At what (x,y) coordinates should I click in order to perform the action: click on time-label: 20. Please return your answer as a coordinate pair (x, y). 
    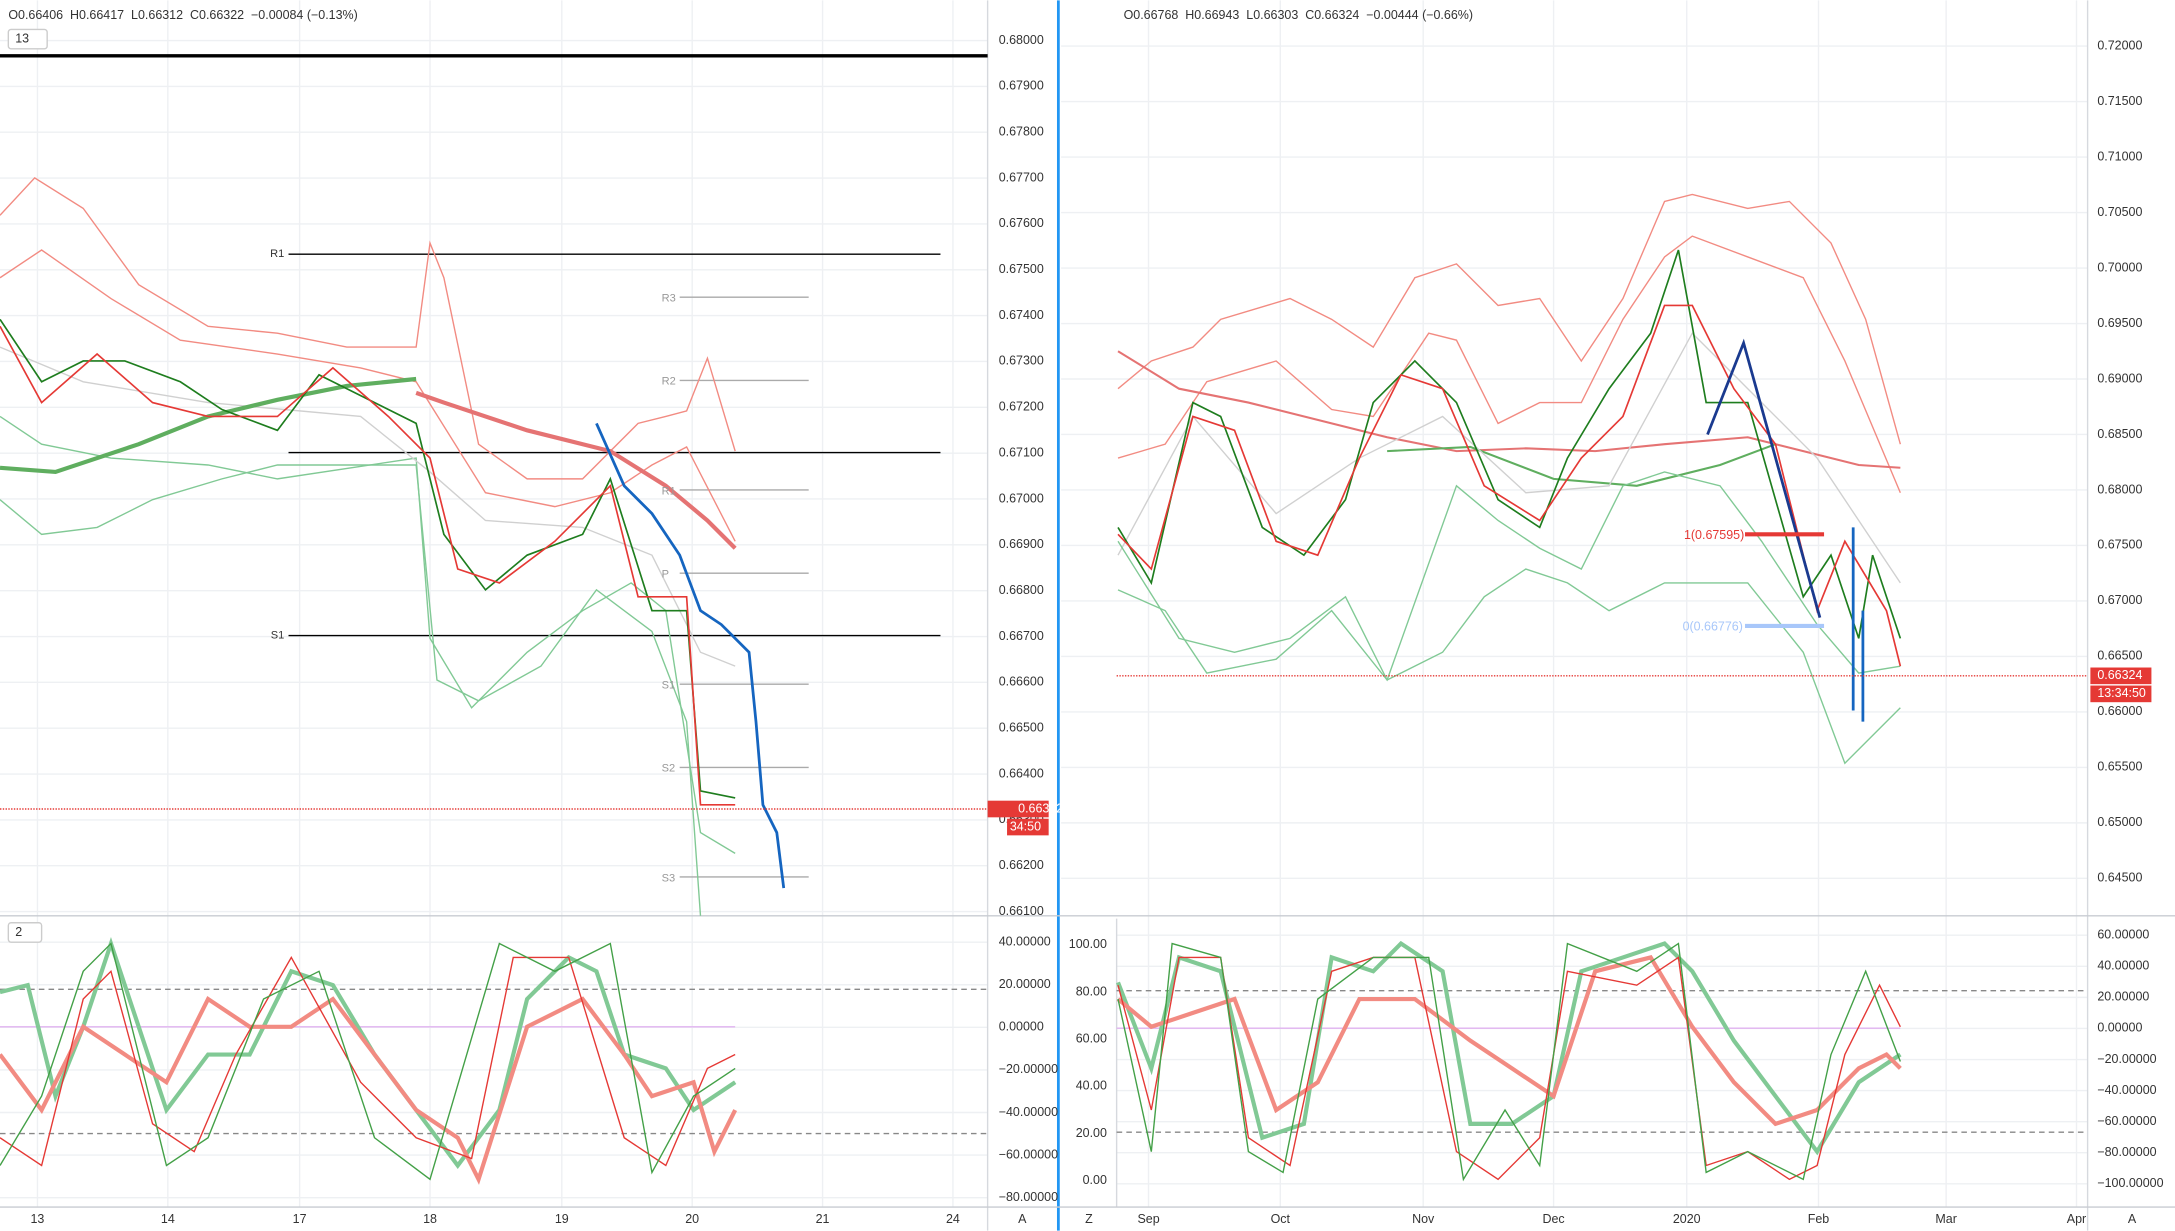
    Looking at the image, I should click on (692, 1219).